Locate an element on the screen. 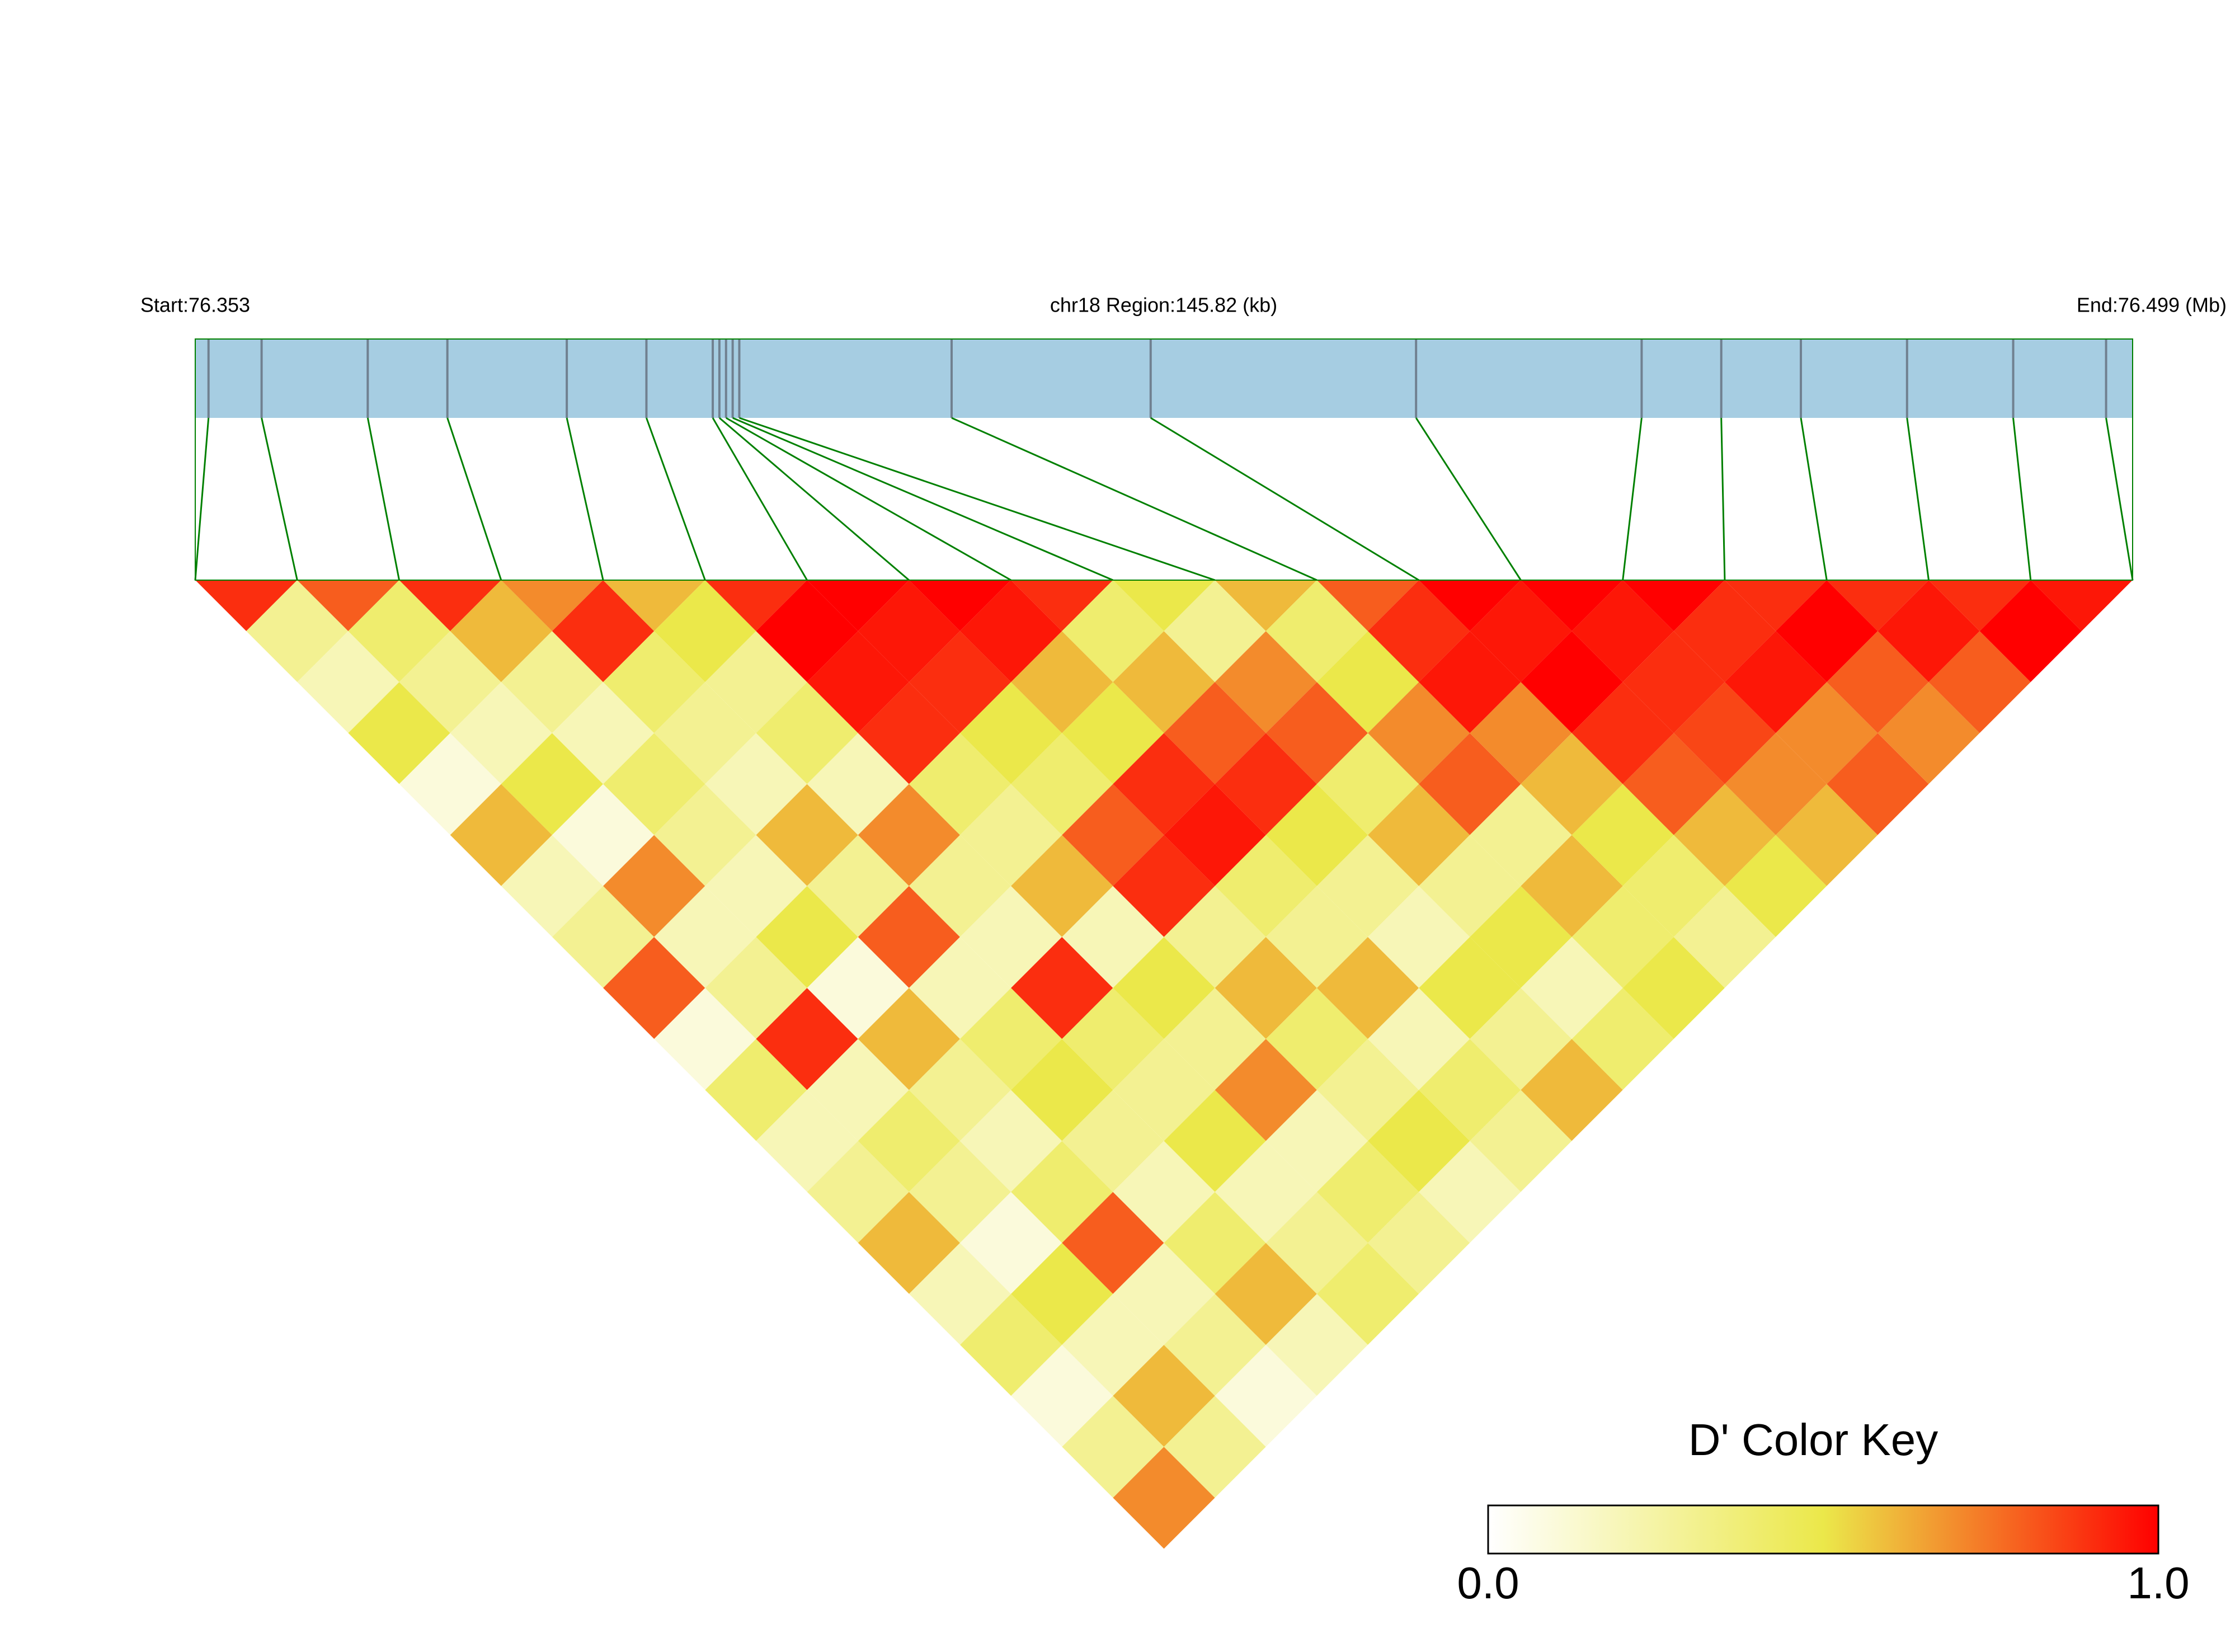 The image size is (2235, 1652). start-label: Start:76.353 is located at coordinates (195, 306).